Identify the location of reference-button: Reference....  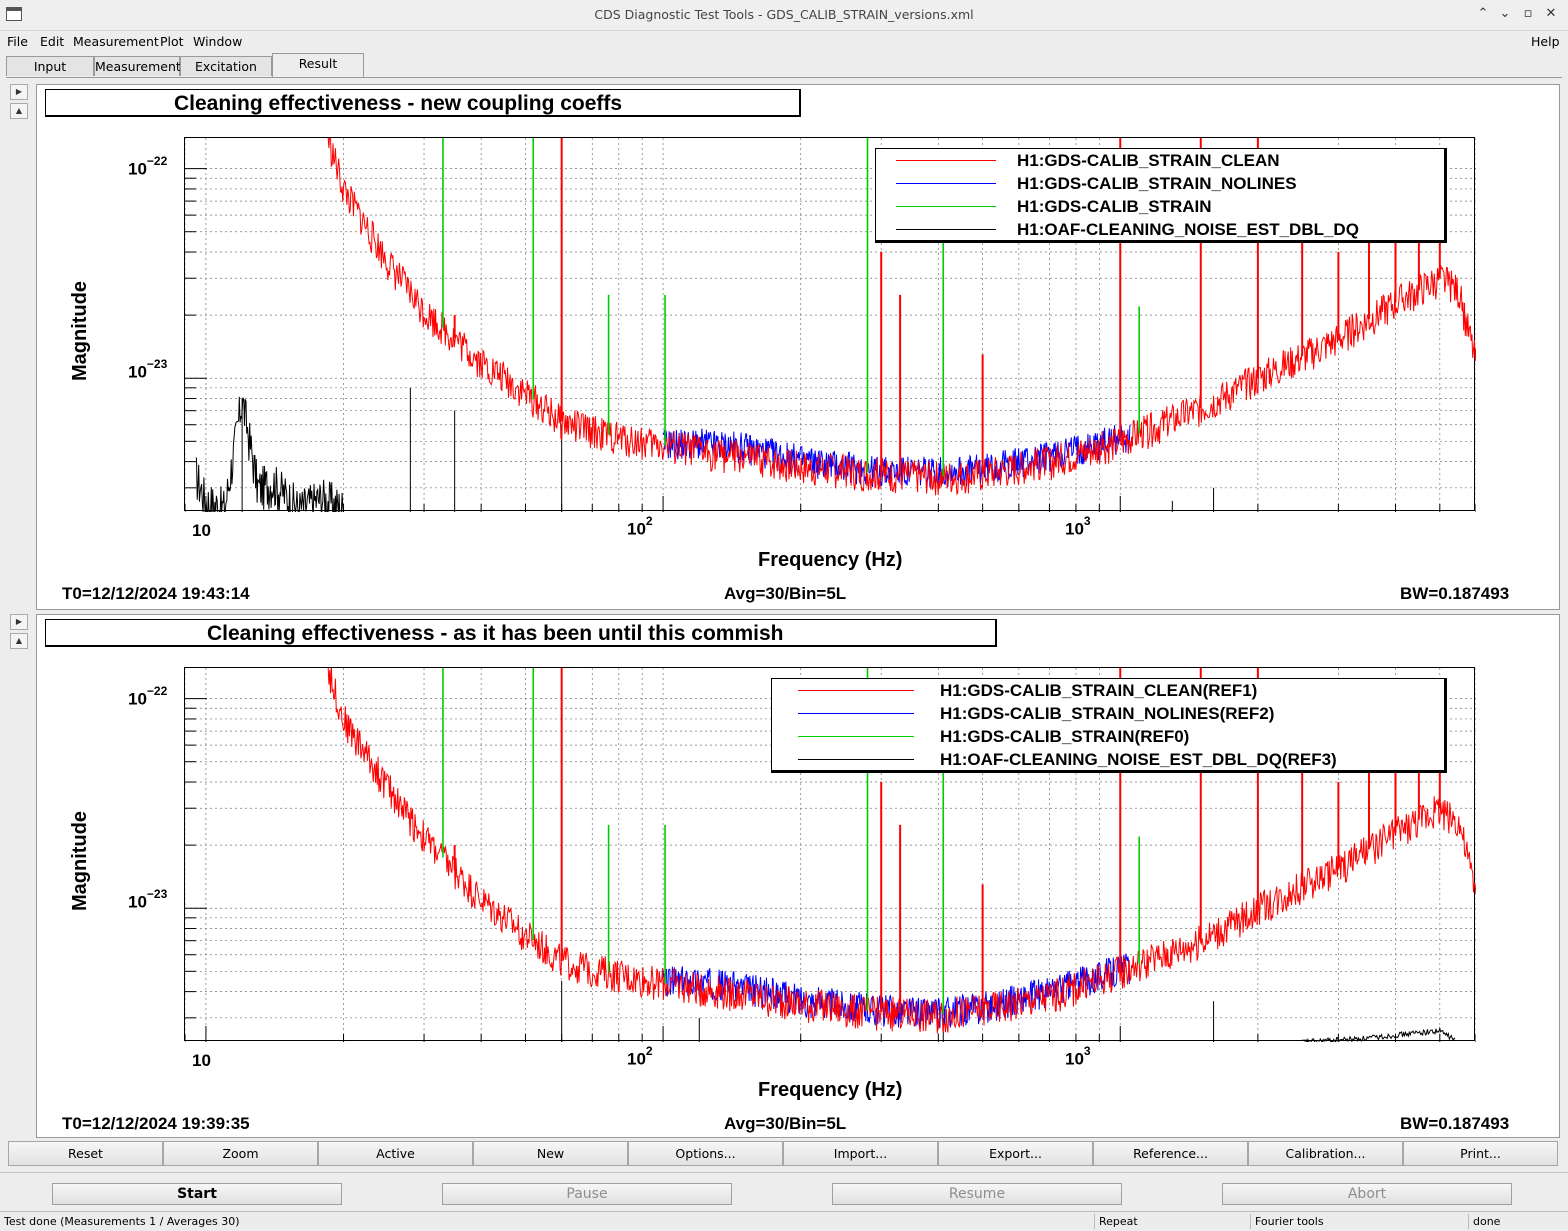
(1170, 1153).